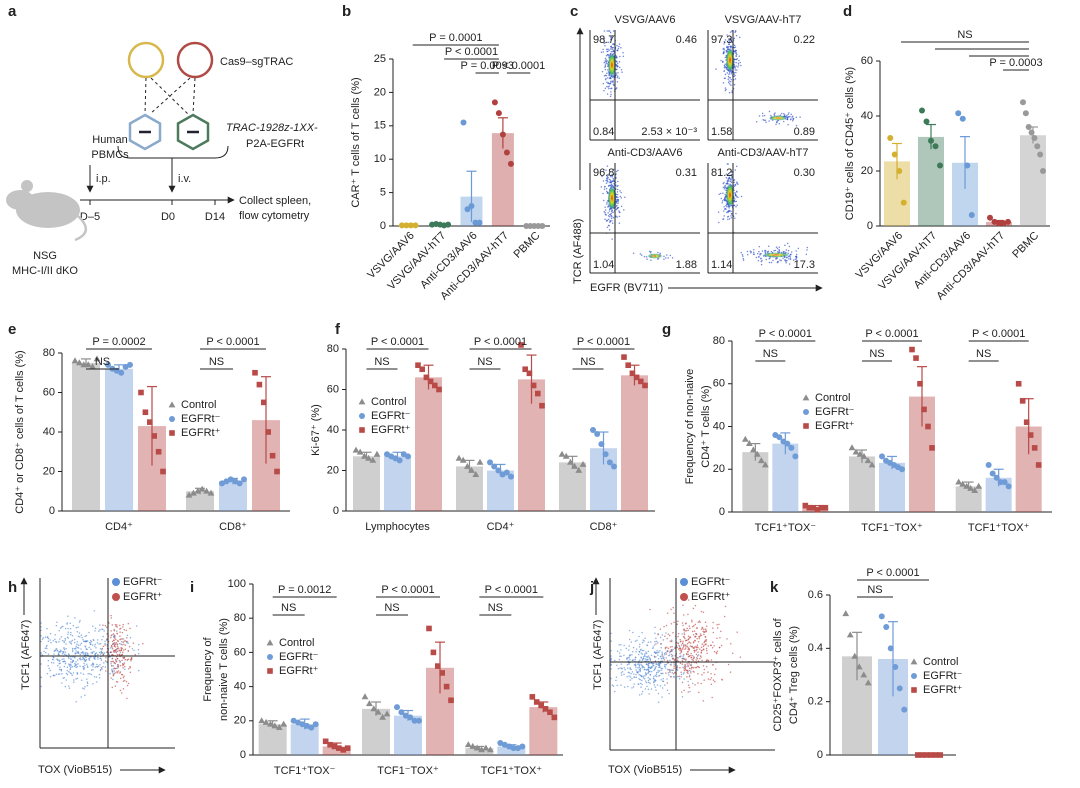  I want to click on significance-label: P = 0.0001, so click(455, 38).